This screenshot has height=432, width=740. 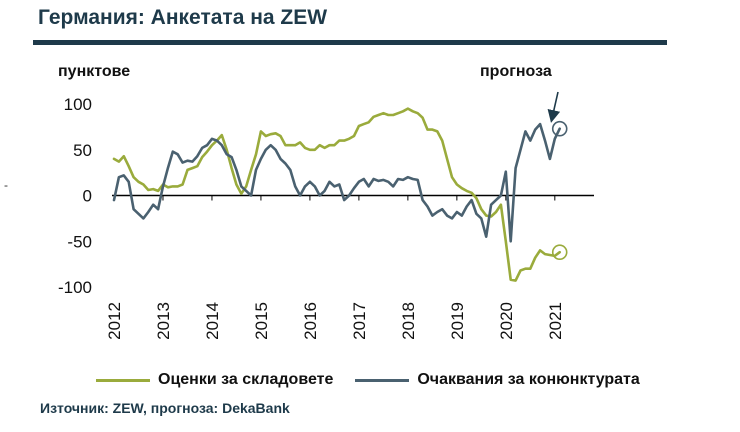 What do you see at coordinates (79, 241) in the screenshot?
I see `y-tick-label: -50` at bounding box center [79, 241].